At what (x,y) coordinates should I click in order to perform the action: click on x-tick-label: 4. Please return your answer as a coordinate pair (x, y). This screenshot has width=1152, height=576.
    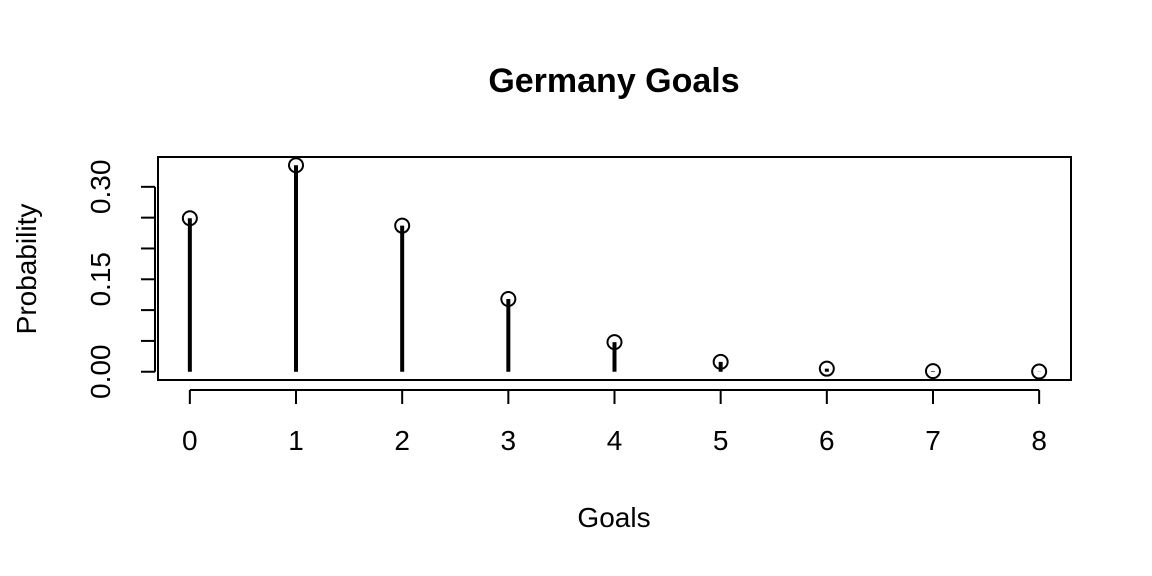
    Looking at the image, I should click on (615, 440).